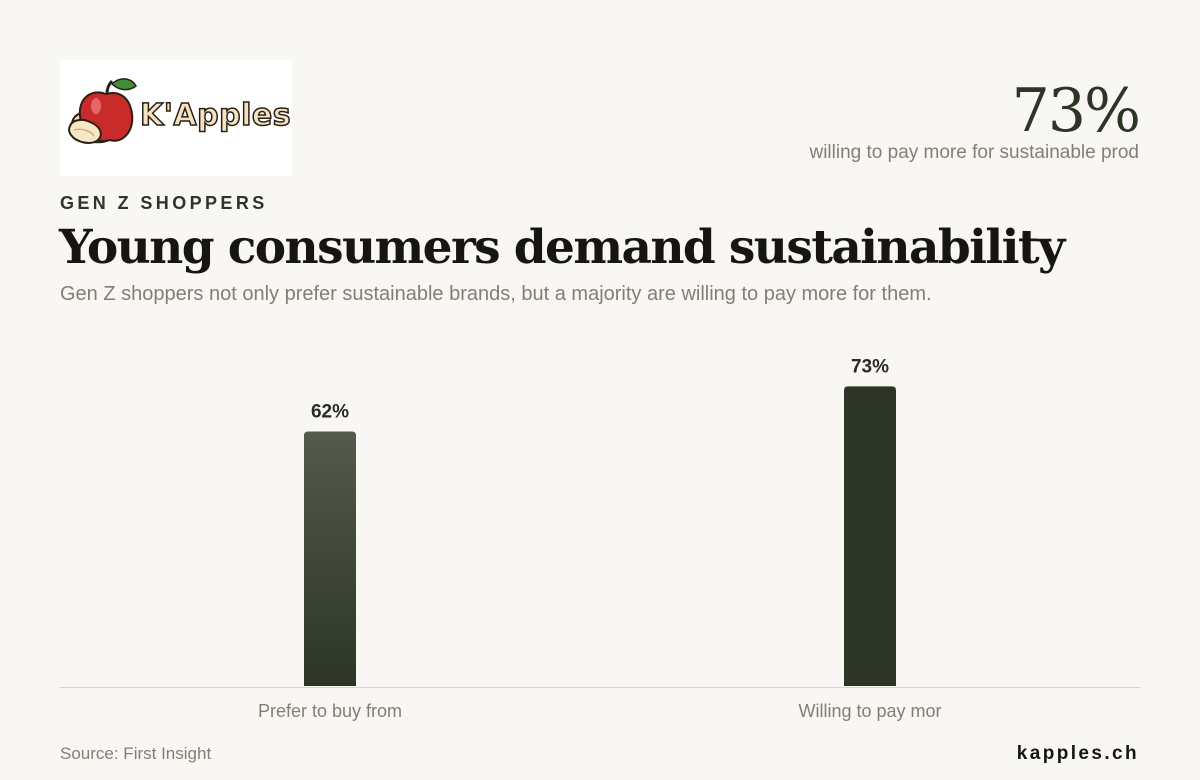 This screenshot has height=780, width=1200. I want to click on category-label-2: Willing to pay mor, so click(869, 711).